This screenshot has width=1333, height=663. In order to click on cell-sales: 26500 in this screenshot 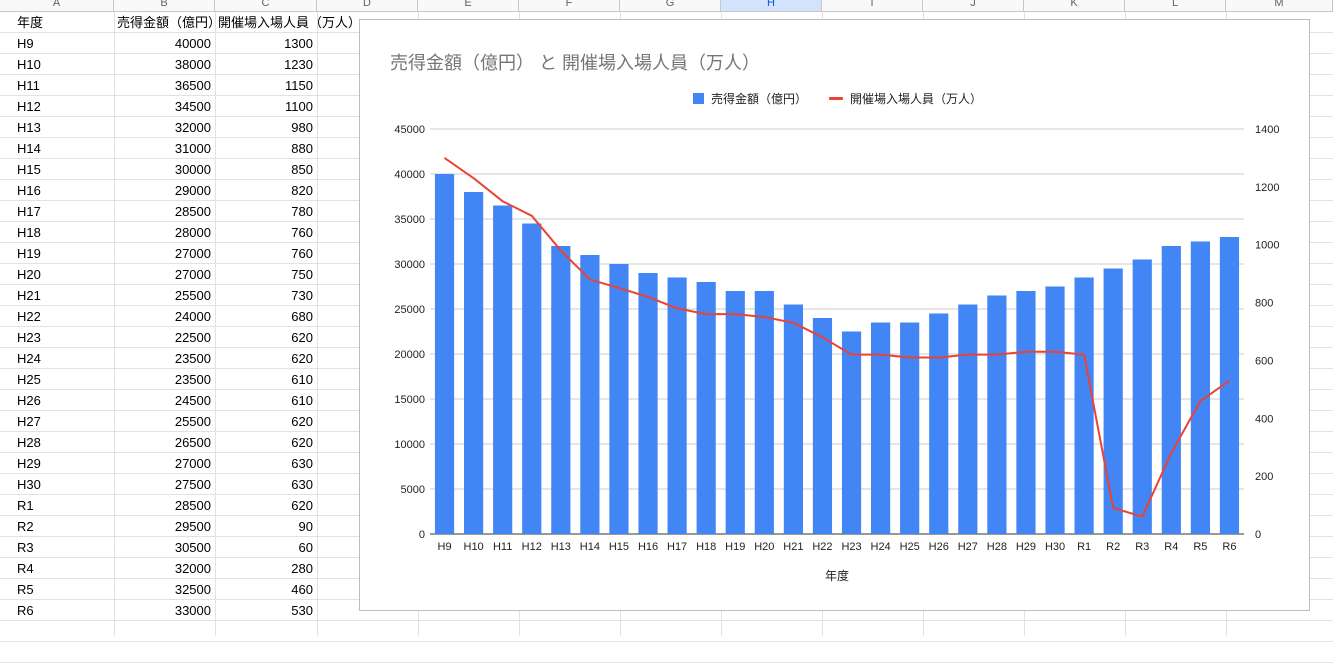, I will do `click(192, 442)`.